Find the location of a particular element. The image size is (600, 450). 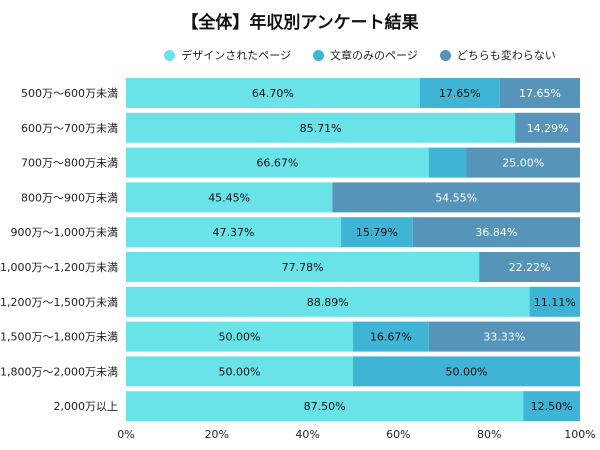

data-label: 22.22% is located at coordinates (530, 267).